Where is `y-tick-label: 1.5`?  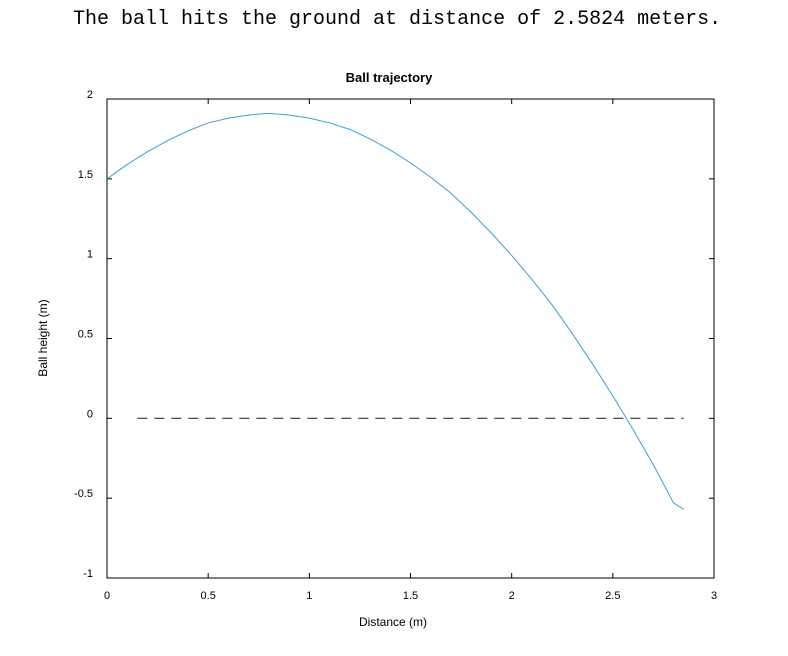 y-tick-label: 1.5 is located at coordinates (85, 175).